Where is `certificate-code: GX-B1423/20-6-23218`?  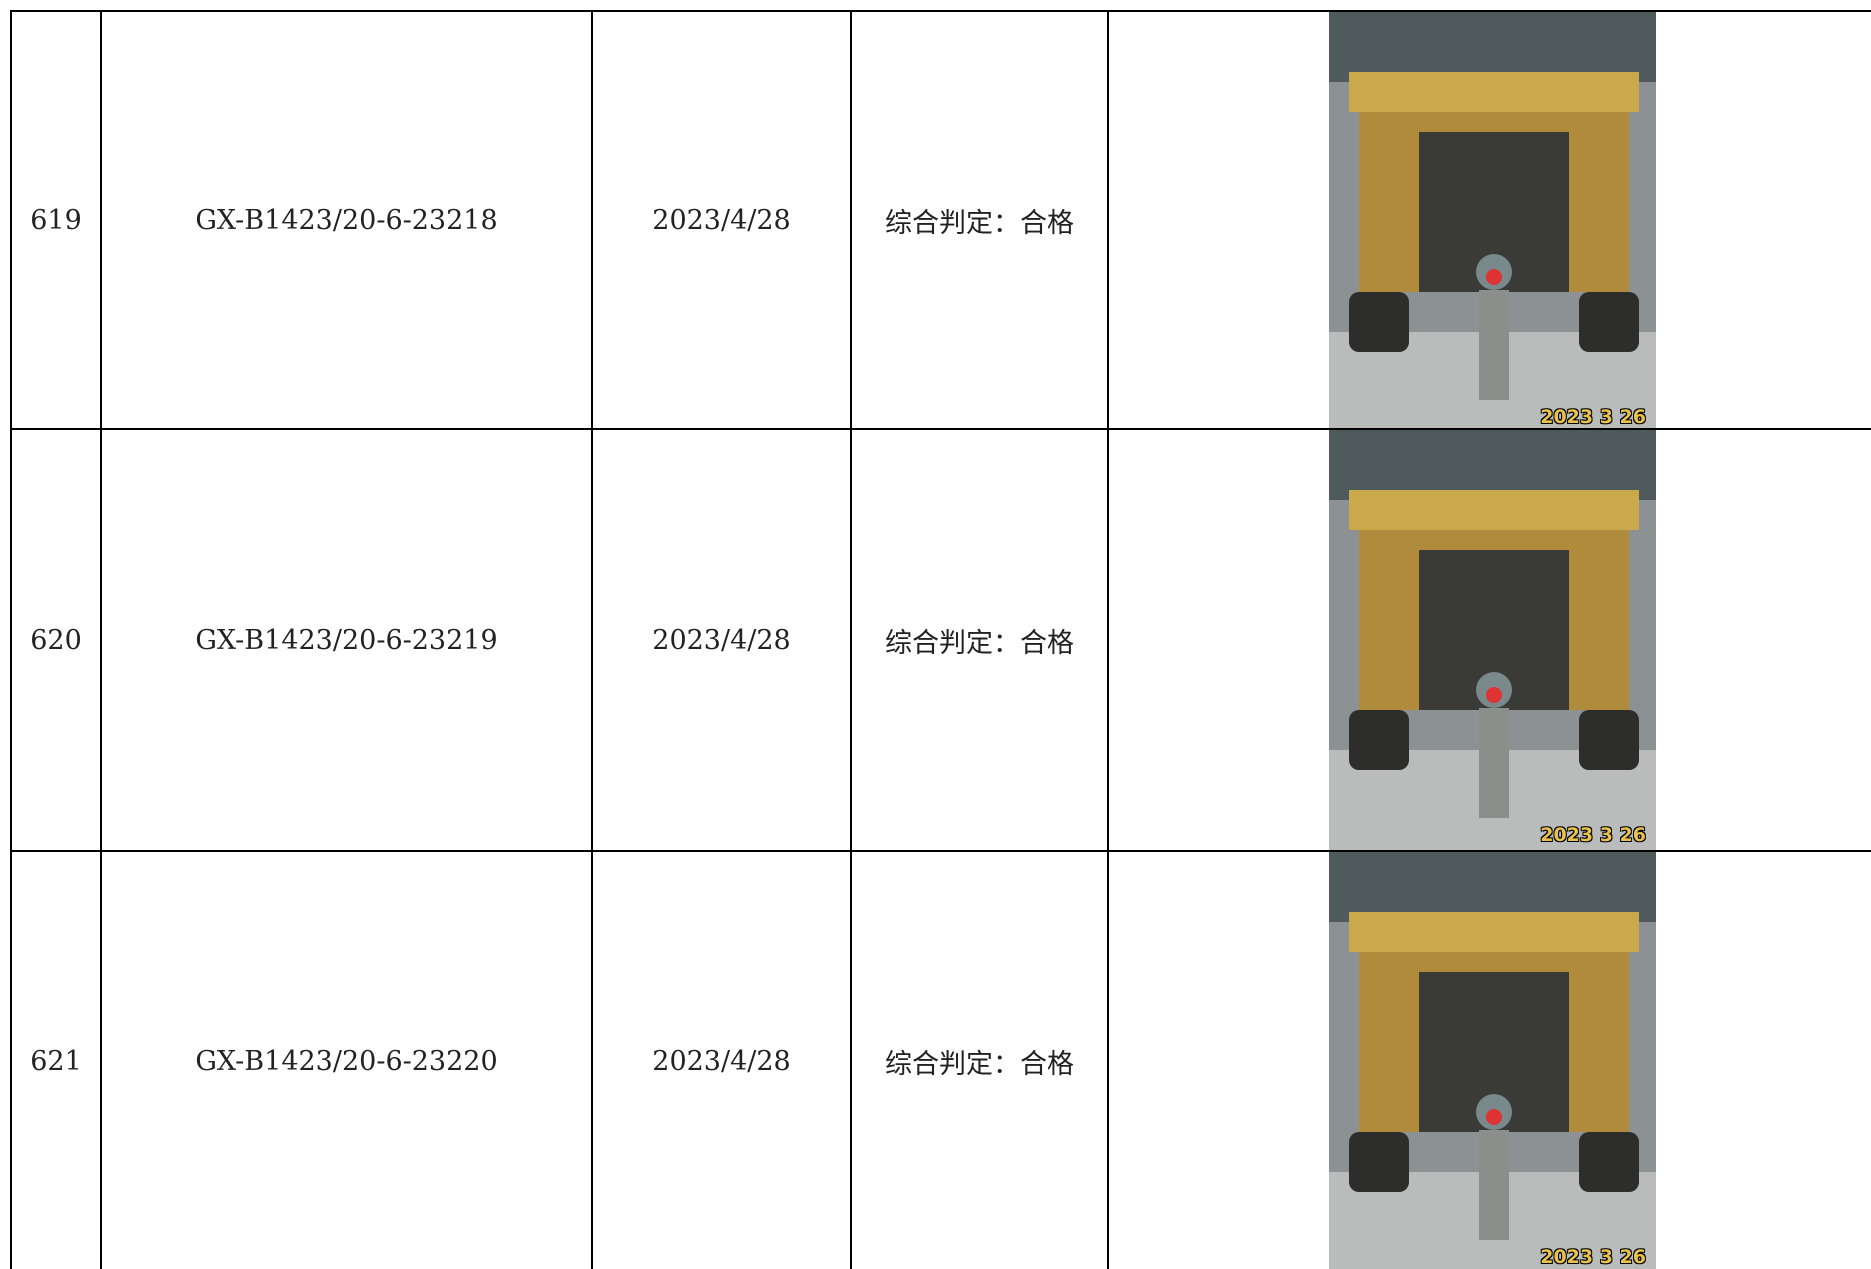 certificate-code: GX-B1423/20-6-23218 is located at coordinates (347, 220).